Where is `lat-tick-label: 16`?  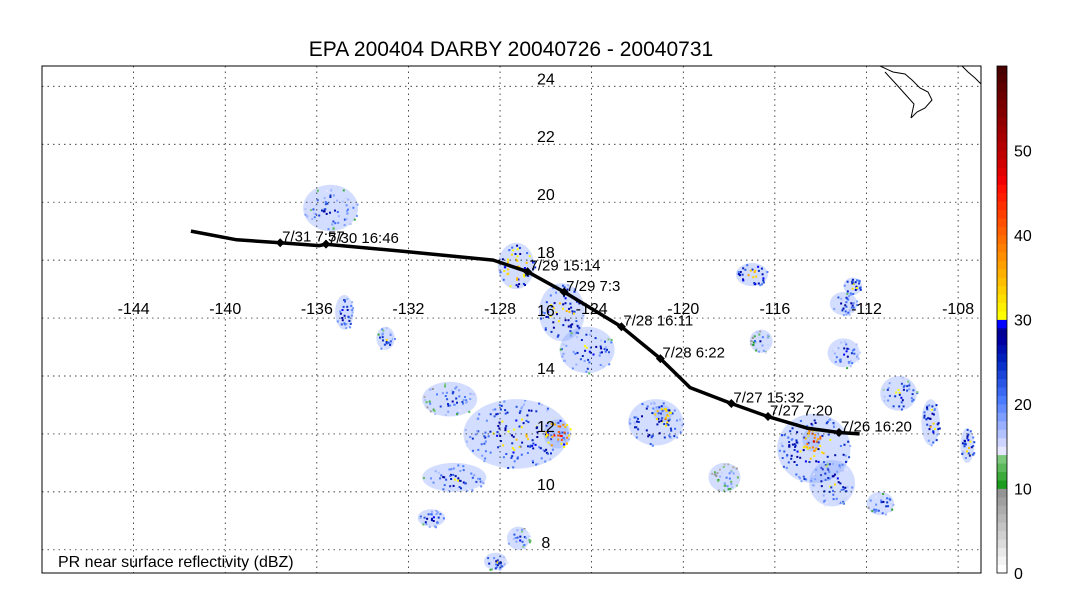
lat-tick-label: 16 is located at coordinates (546, 311).